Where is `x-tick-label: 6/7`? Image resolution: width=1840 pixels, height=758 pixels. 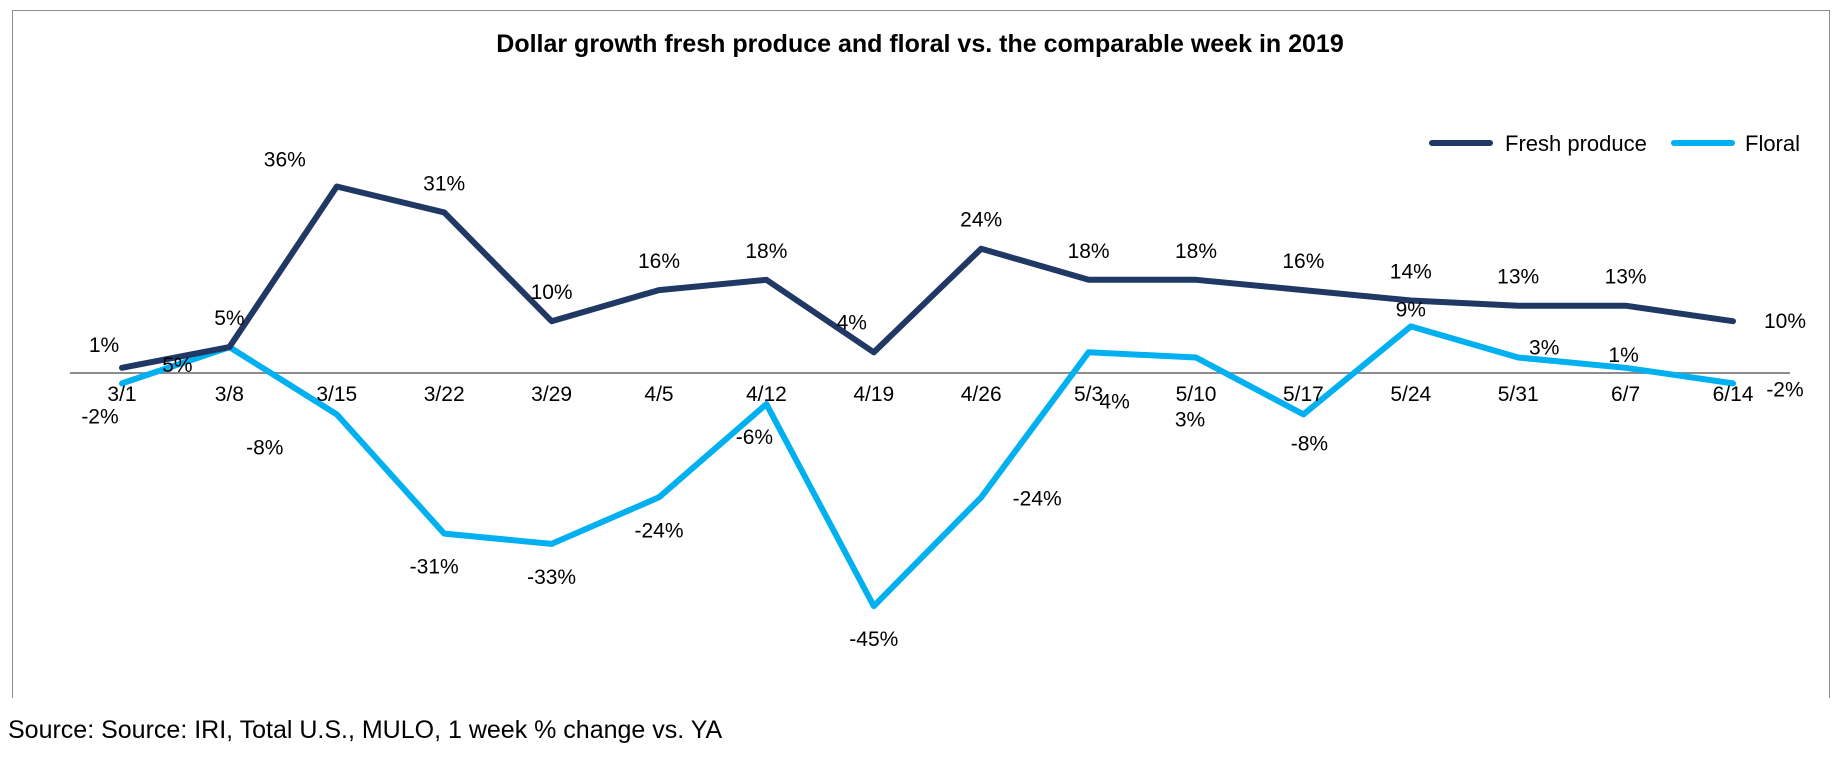
x-tick-label: 6/7 is located at coordinates (1625, 394).